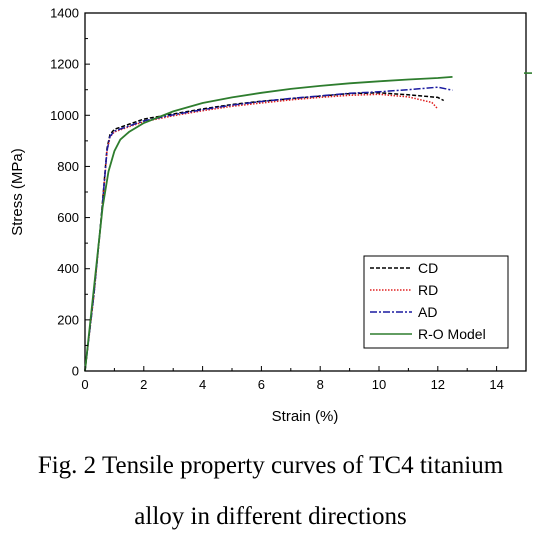 This screenshot has height=542, width=541. I want to click on x-tick-label: 10, so click(379, 384).